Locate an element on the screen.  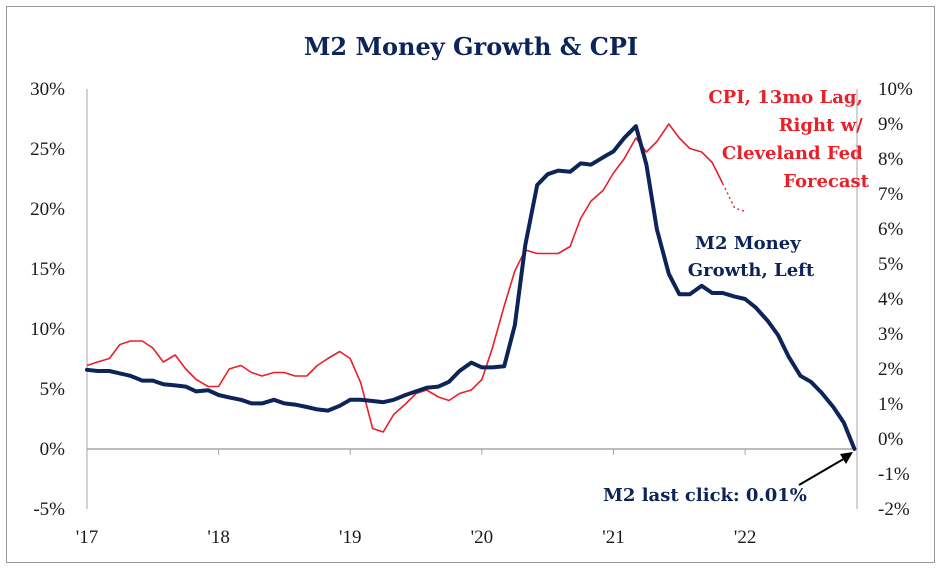
m2-series-label: M2 Money Growth, Left is located at coordinates (751, 257).